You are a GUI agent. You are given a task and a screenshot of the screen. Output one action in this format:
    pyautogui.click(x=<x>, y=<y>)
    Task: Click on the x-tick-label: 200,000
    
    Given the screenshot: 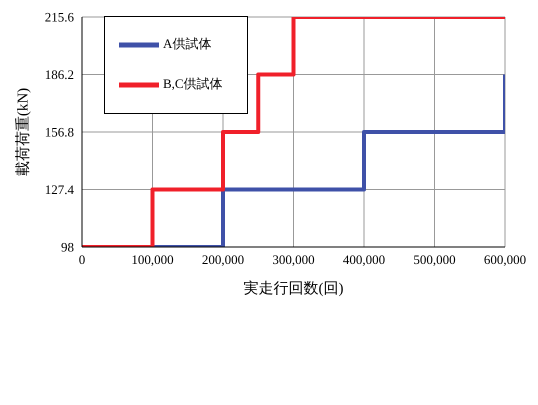 What is the action you would take?
    pyautogui.click(x=223, y=260)
    